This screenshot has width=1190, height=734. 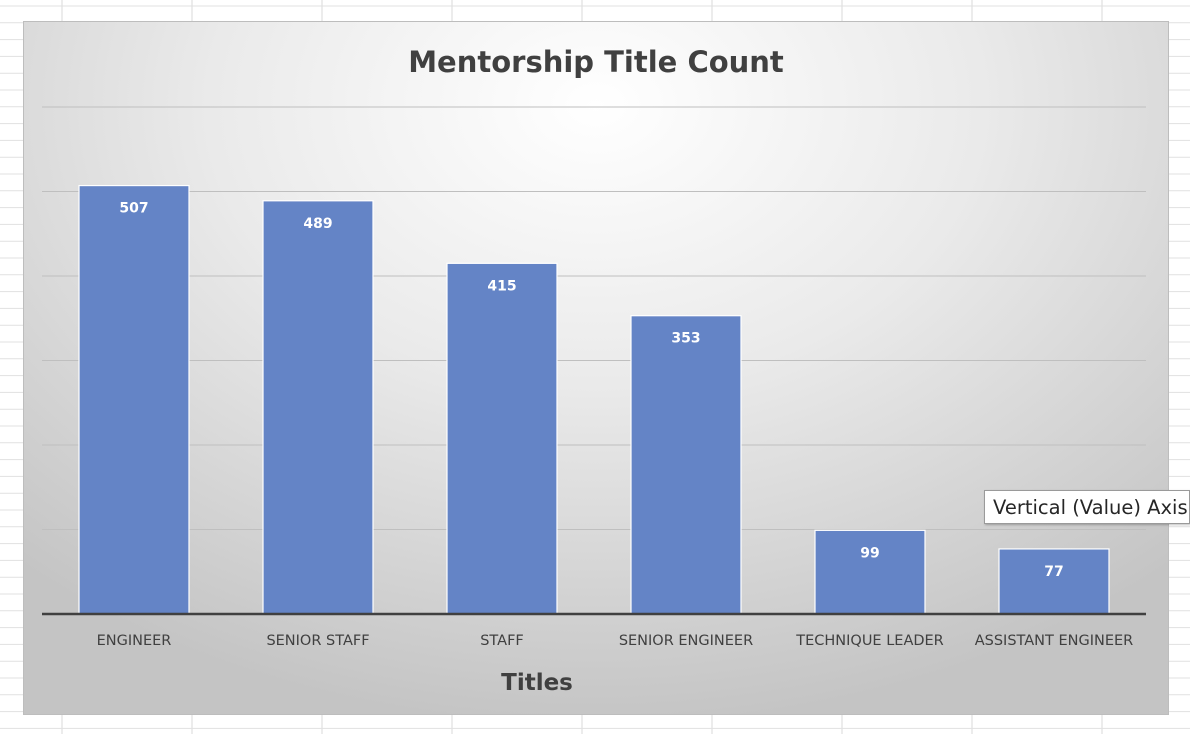 I want to click on x-tick-label: SENIOR STAFF, so click(x=317, y=641).